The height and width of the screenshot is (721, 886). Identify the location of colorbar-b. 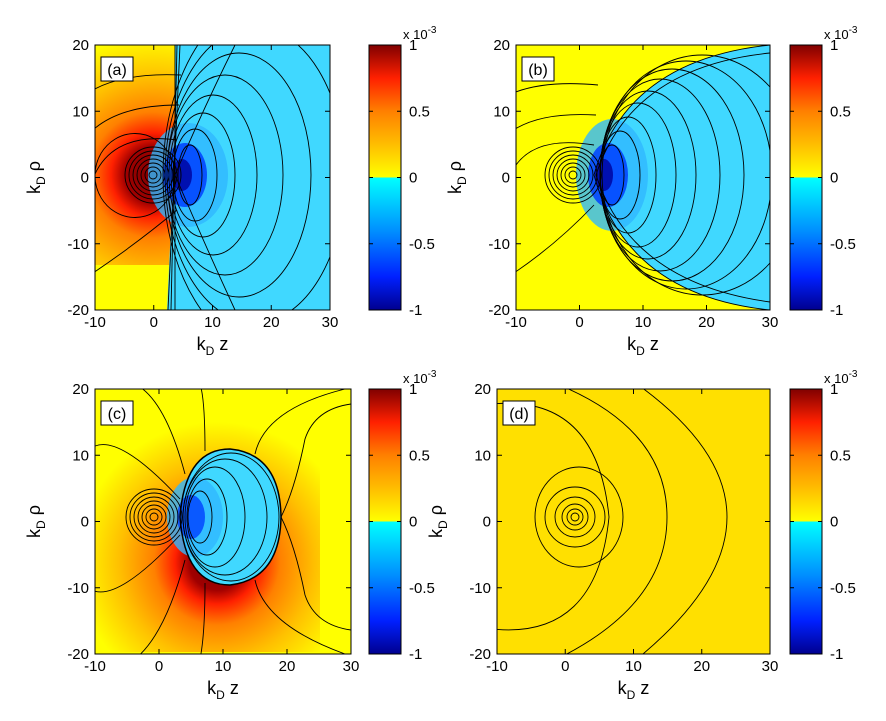
(806, 177).